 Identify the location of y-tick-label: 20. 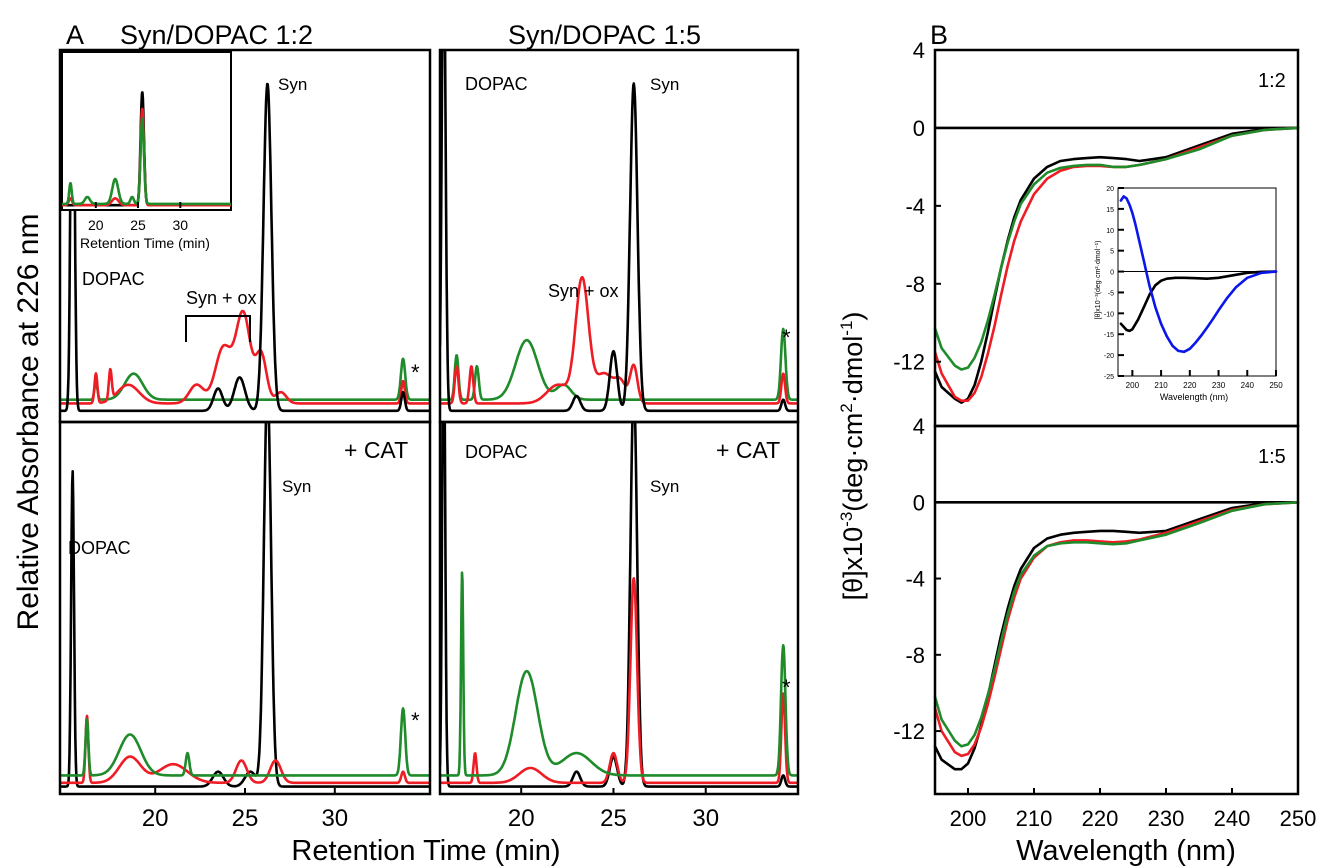
(1110, 189).